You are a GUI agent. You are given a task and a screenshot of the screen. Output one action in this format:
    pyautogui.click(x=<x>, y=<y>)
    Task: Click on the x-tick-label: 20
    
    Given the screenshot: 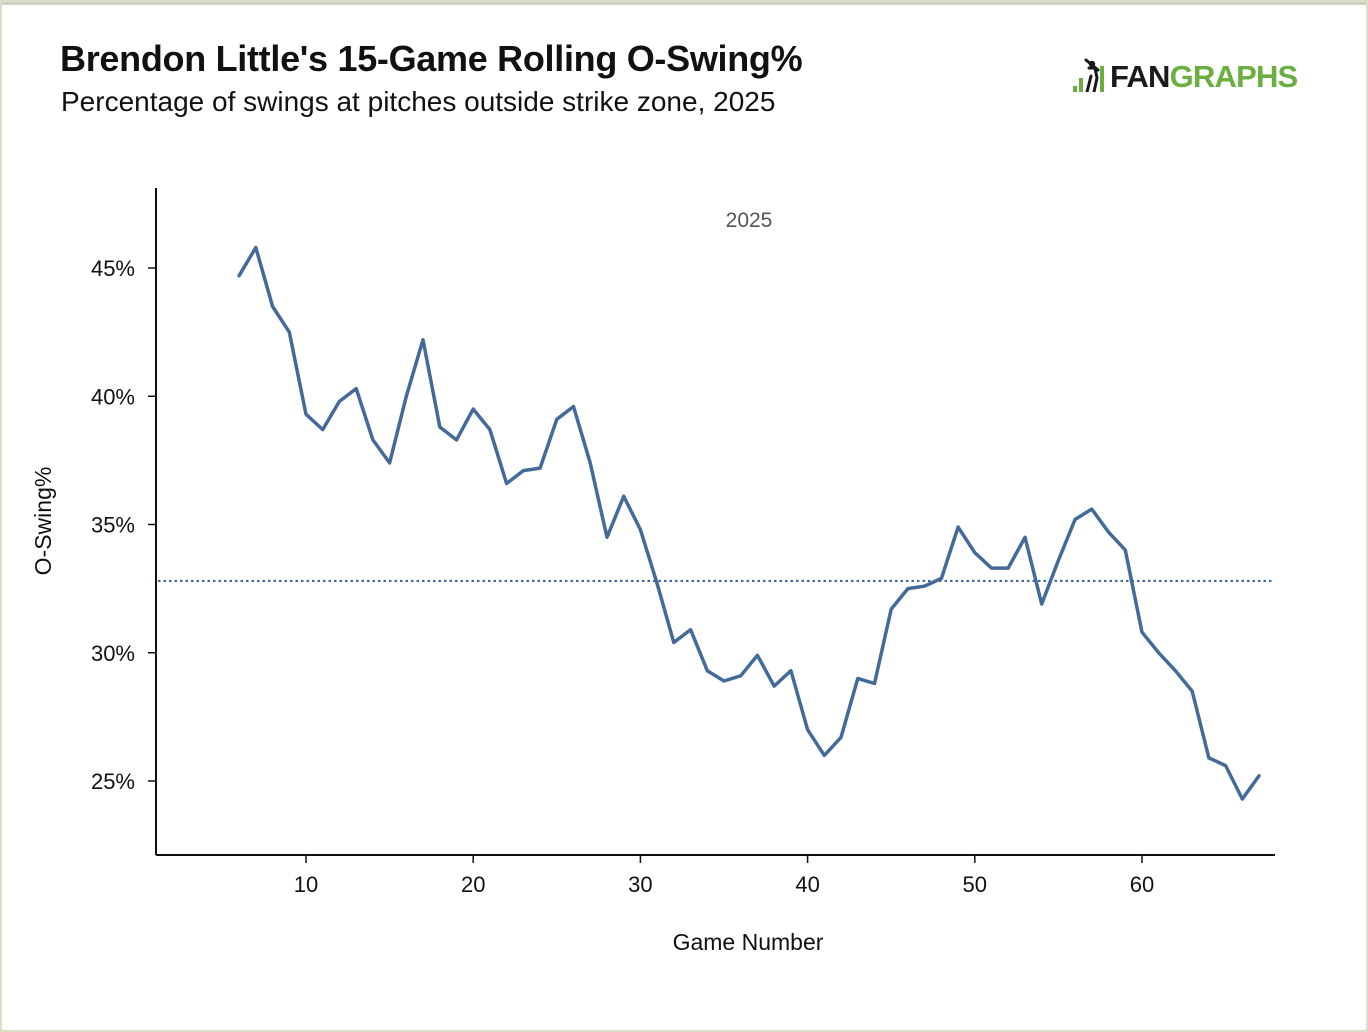 What is the action you would take?
    pyautogui.click(x=473, y=884)
    